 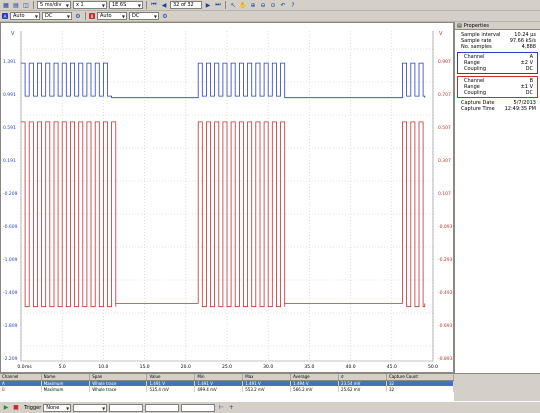 What do you see at coordinates (9, 128) in the screenshot?
I see `left-tick-label: 0.591` at bounding box center [9, 128].